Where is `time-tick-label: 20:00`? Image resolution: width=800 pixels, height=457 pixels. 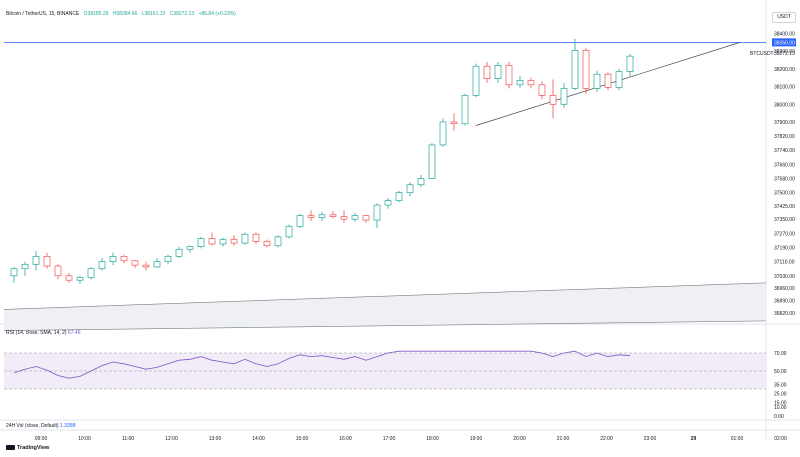
time-tick-label: 20:00 is located at coordinates (519, 439).